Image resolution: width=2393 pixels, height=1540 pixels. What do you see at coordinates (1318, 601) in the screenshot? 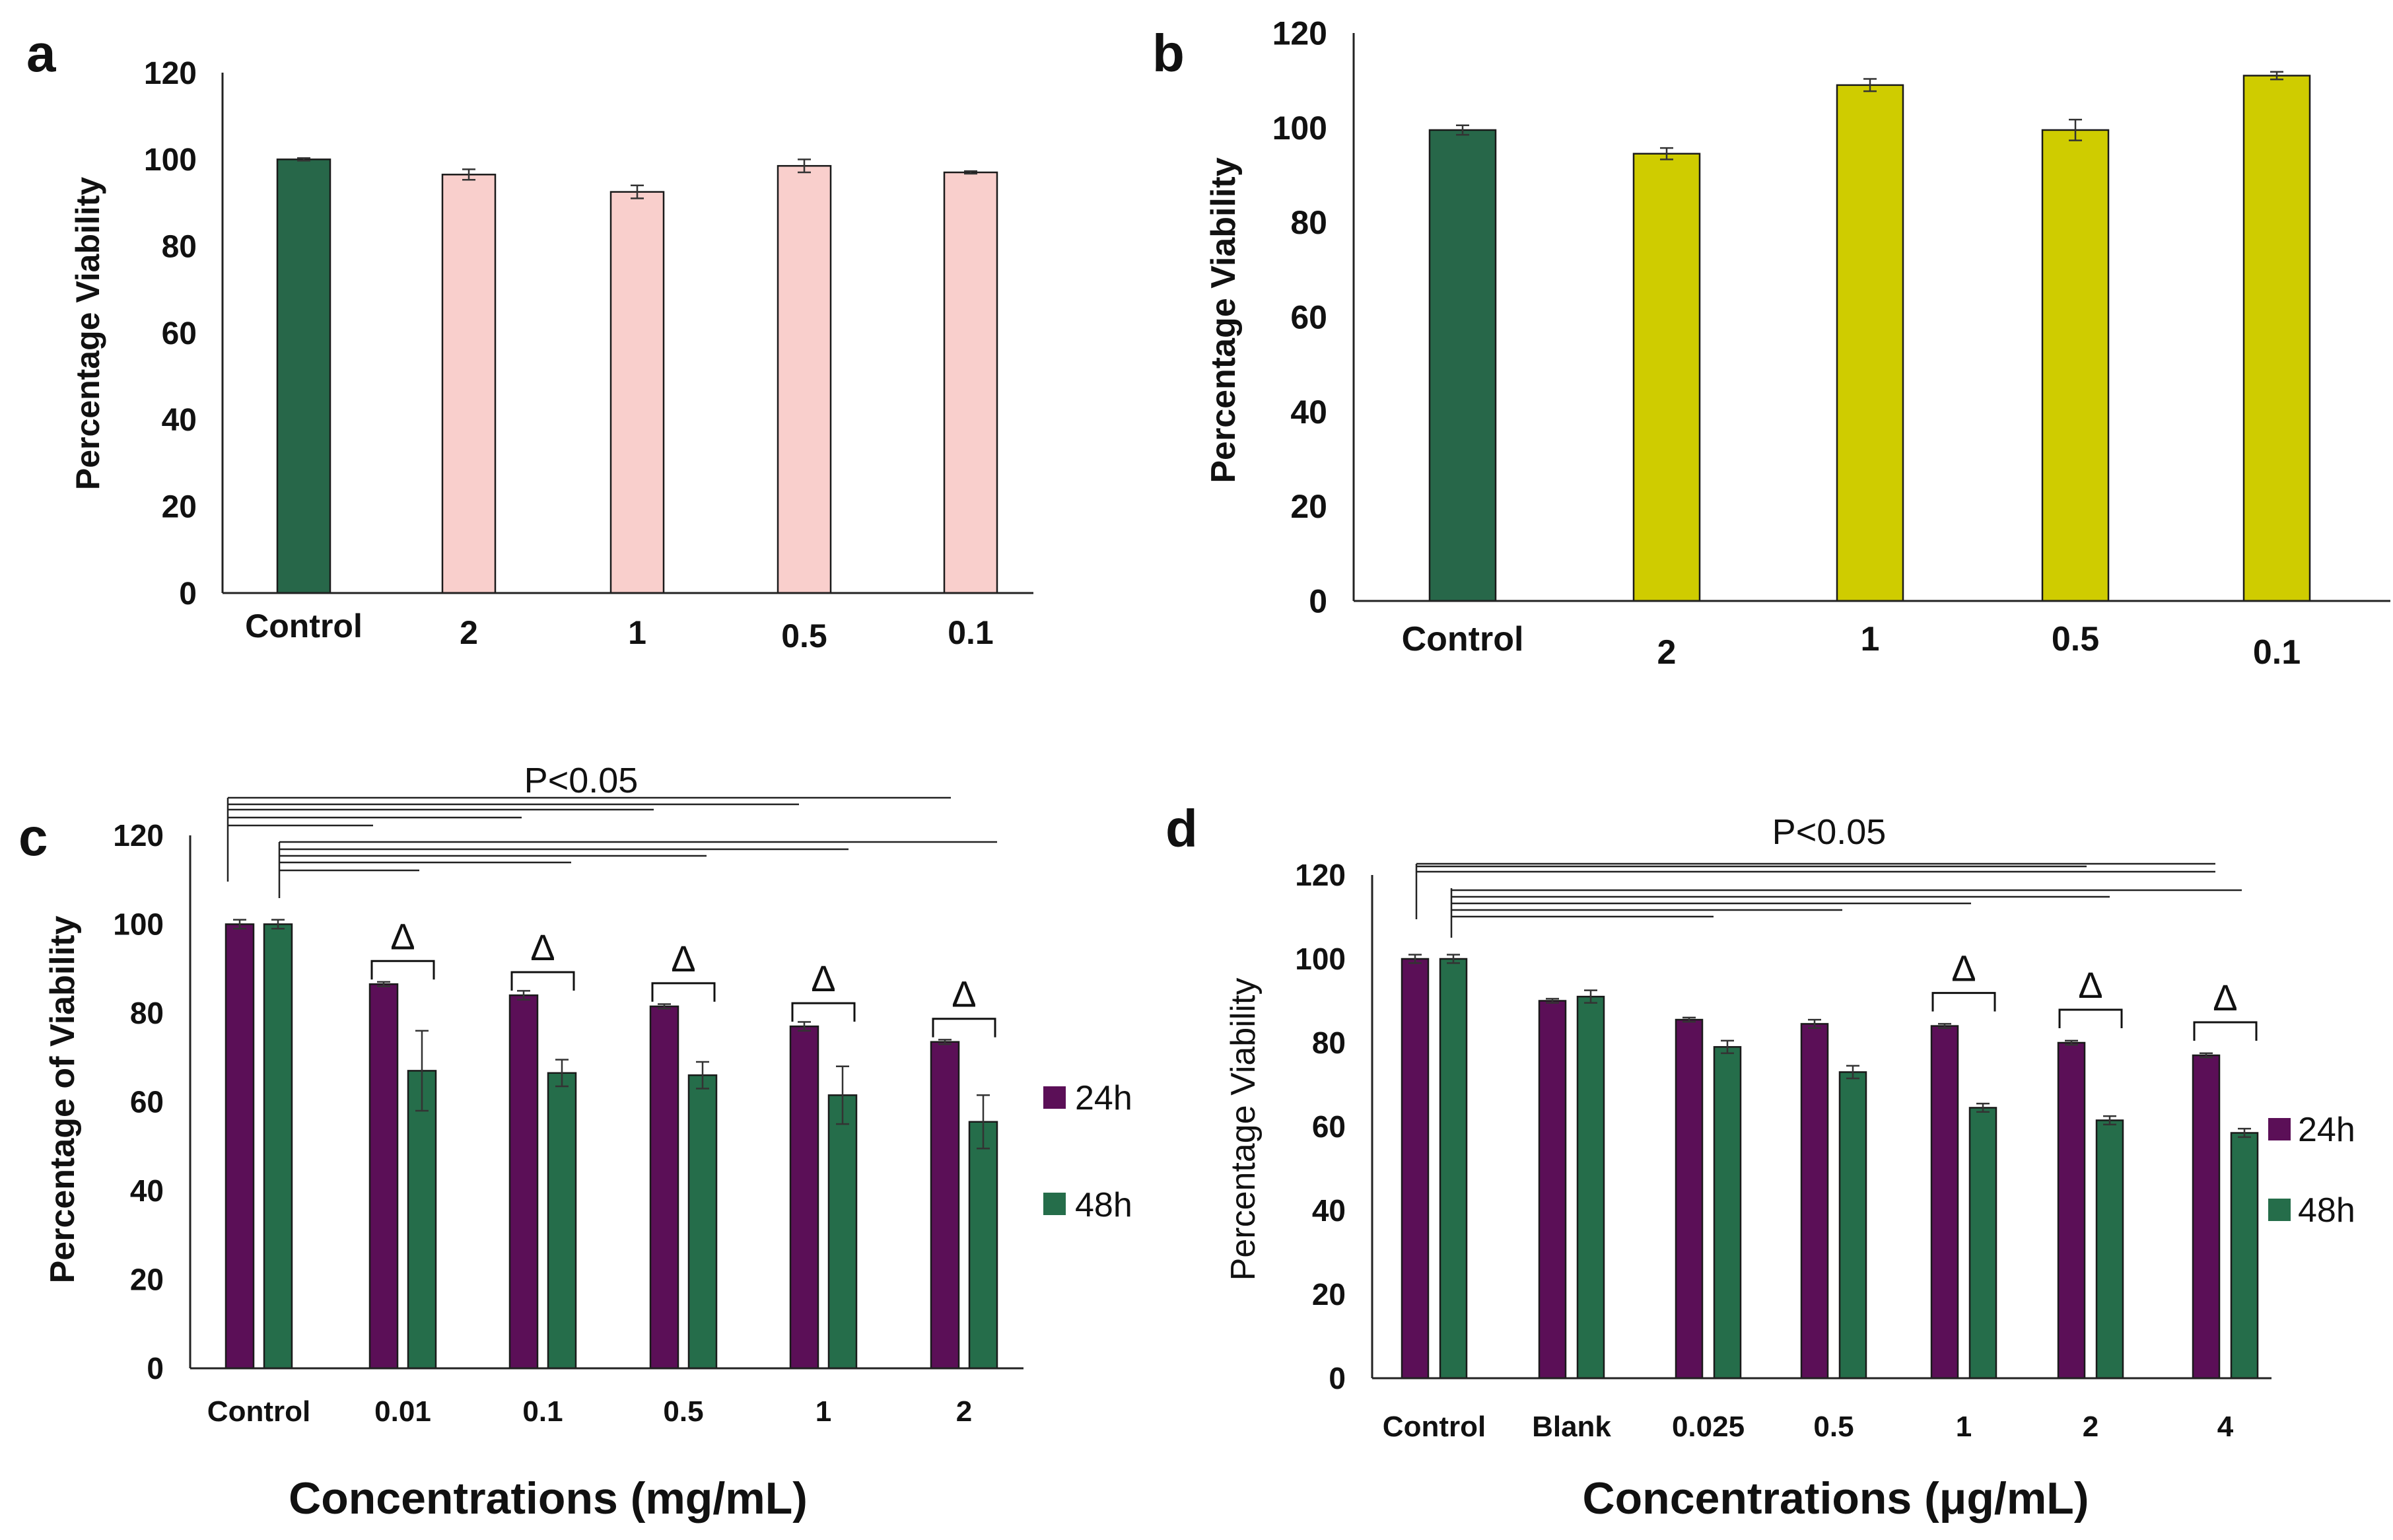
I see `y-tick-label-b: 0` at bounding box center [1318, 601].